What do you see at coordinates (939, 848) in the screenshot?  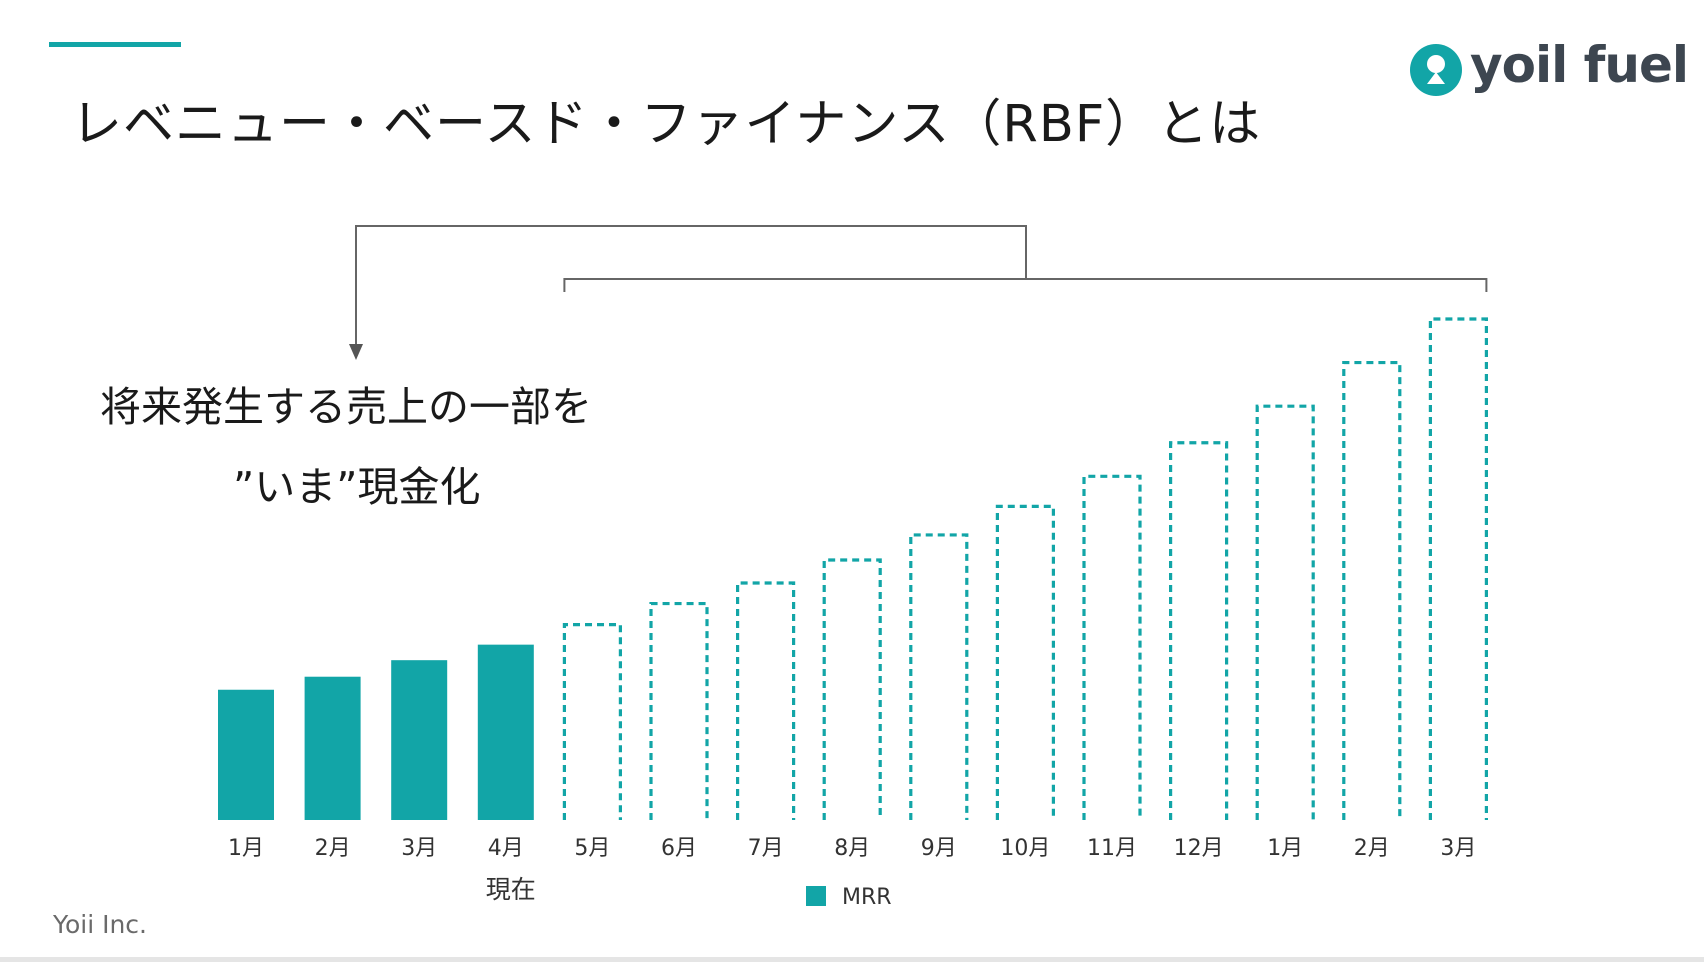 I see `x-tick-label: 9月` at bounding box center [939, 848].